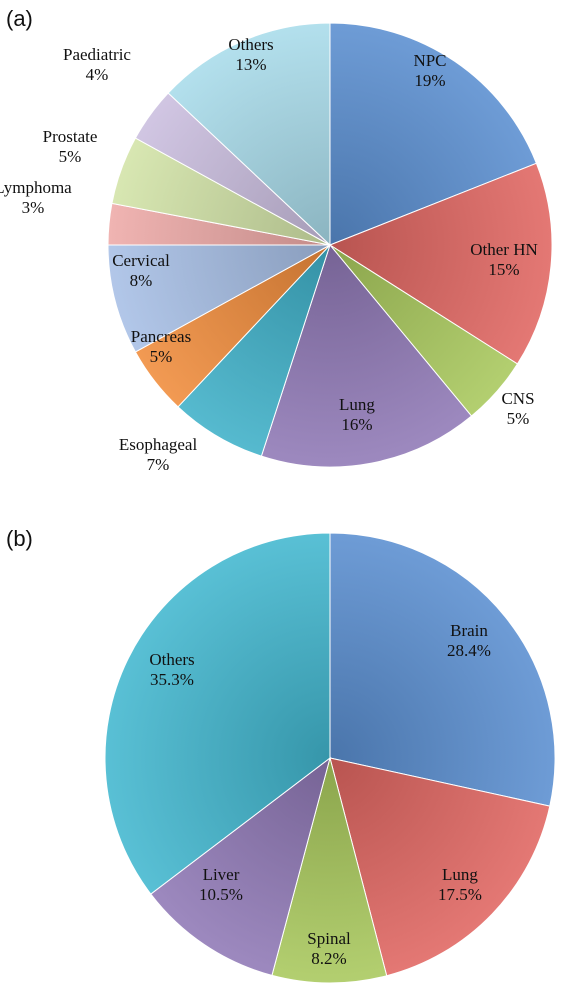 The width and height of the screenshot is (563, 999). What do you see at coordinates (158, 444) in the screenshot?
I see `slice-category-label: Esophageal` at bounding box center [158, 444].